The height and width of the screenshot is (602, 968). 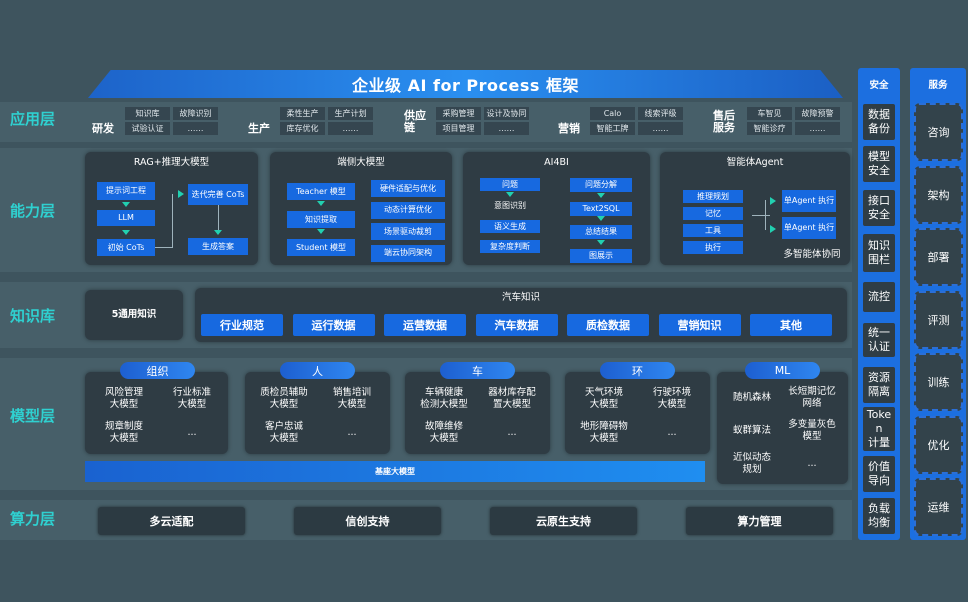 I want to click on ai4bi-step: 复杂度判断, so click(x=510, y=246).